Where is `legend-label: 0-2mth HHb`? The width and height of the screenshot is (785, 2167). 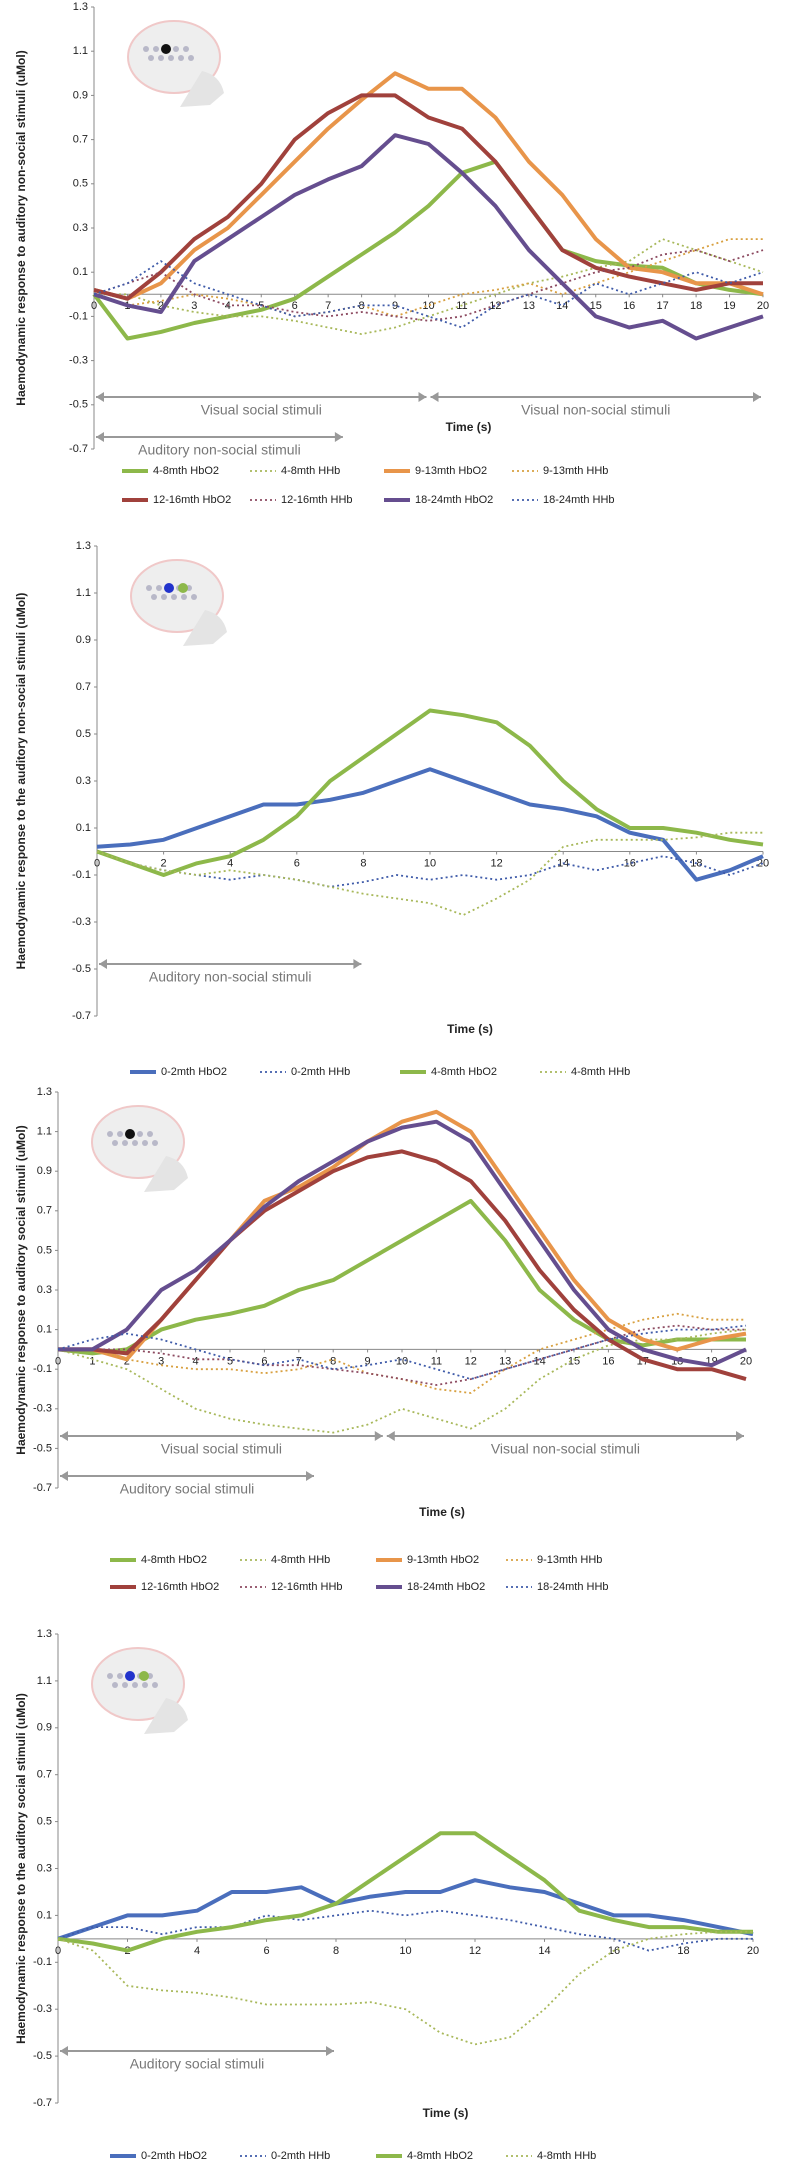 legend-label: 0-2mth HHb is located at coordinates (300, 2156).